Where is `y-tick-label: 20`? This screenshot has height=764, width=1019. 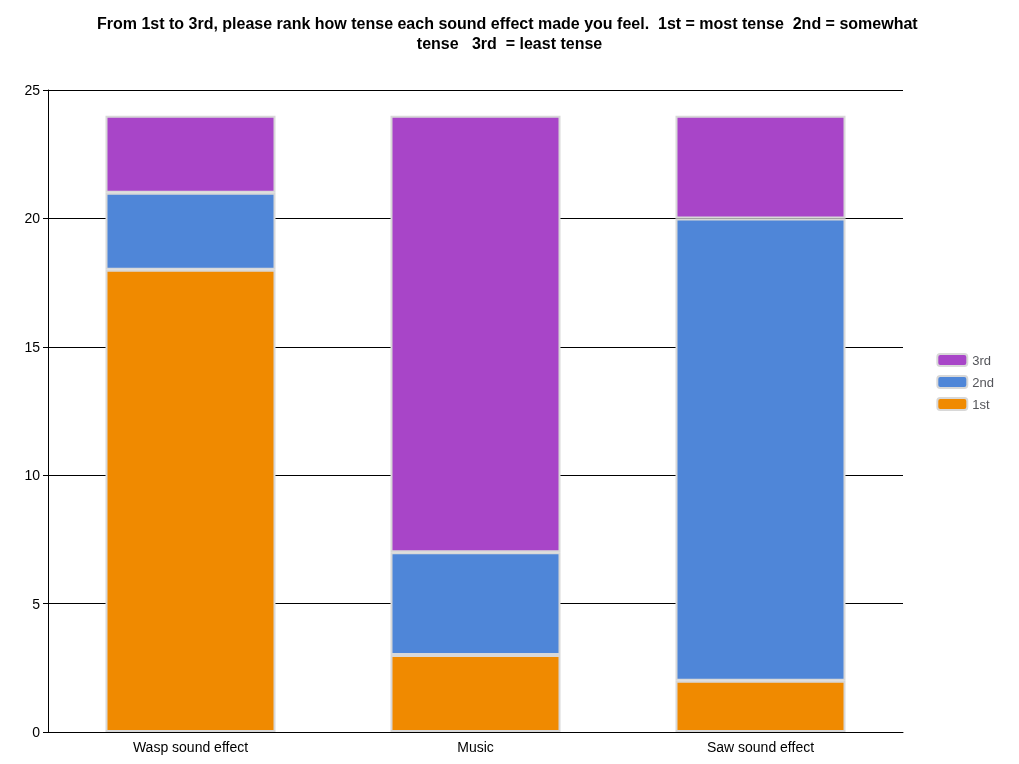
y-tick-label: 20 is located at coordinates (32, 218).